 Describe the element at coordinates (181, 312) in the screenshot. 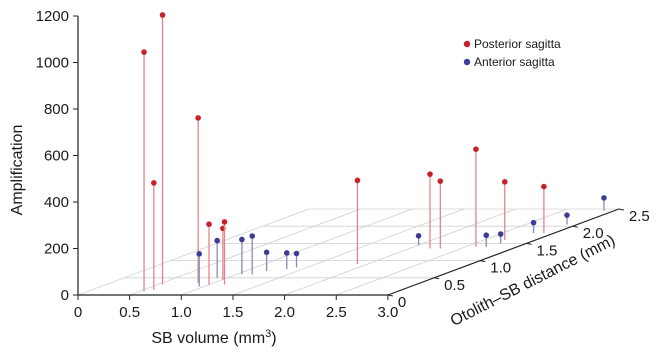

I see `x-tick-label: 1.0` at that location.